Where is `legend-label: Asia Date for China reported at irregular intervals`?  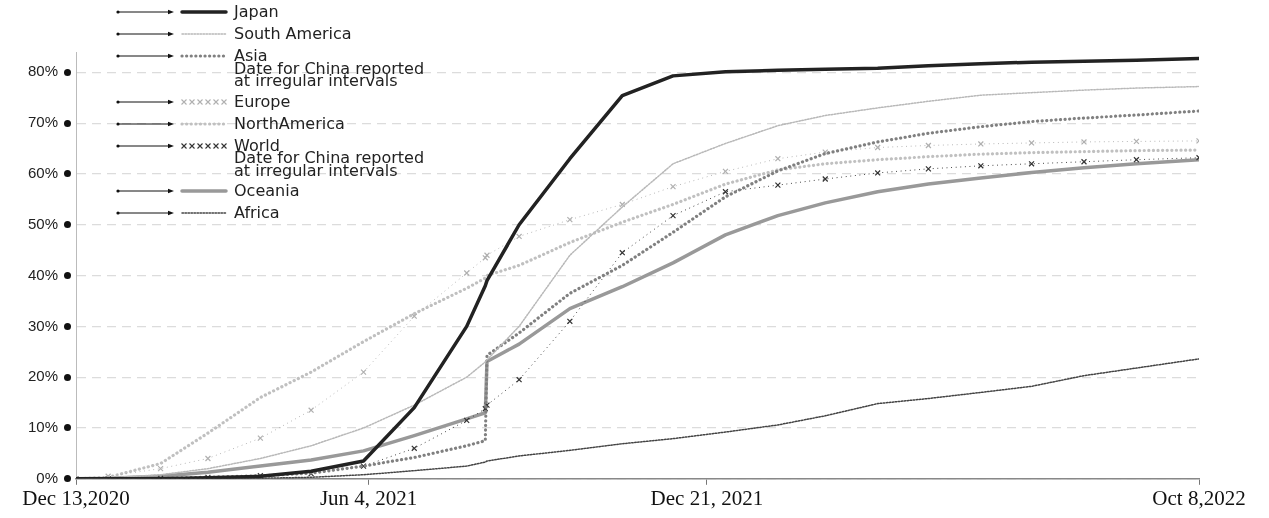
legend-label: Asia Date for China reported at irregular intervals is located at coordinates (329, 68).